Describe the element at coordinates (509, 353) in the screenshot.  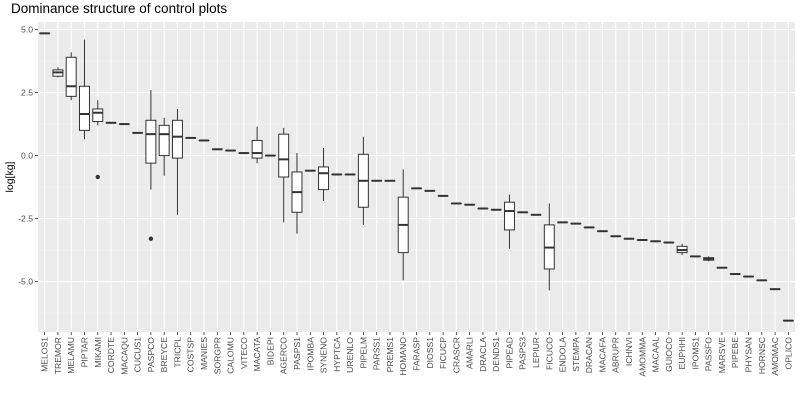
I see `x-tick-label-PIPEAD: PIPEAD` at that location.